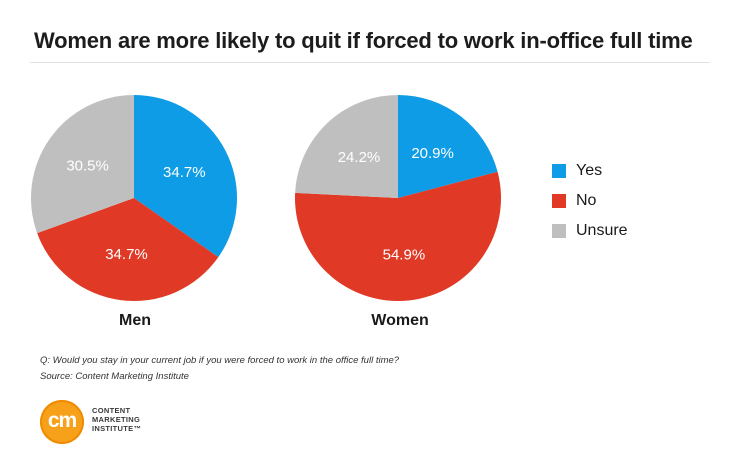 The height and width of the screenshot is (461, 739). I want to click on legend-label-yes: Yes, so click(589, 170).